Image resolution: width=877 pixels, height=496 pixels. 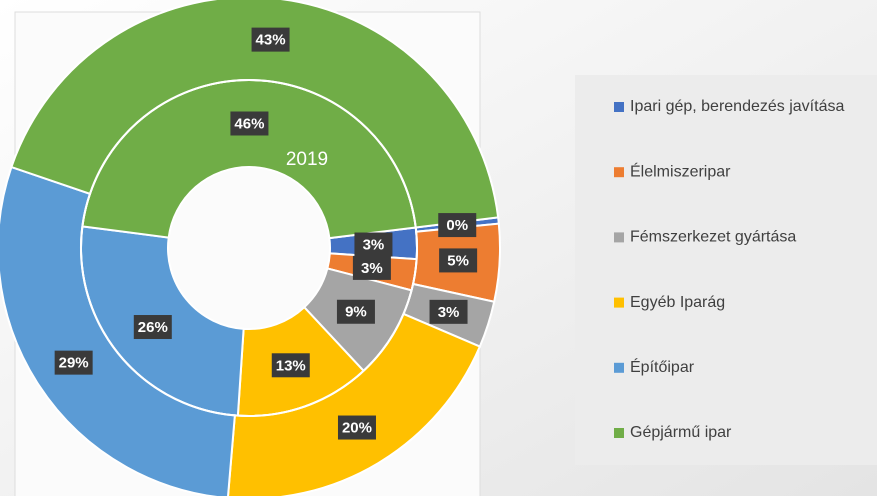 I want to click on data-label: 13%, so click(x=290, y=365).